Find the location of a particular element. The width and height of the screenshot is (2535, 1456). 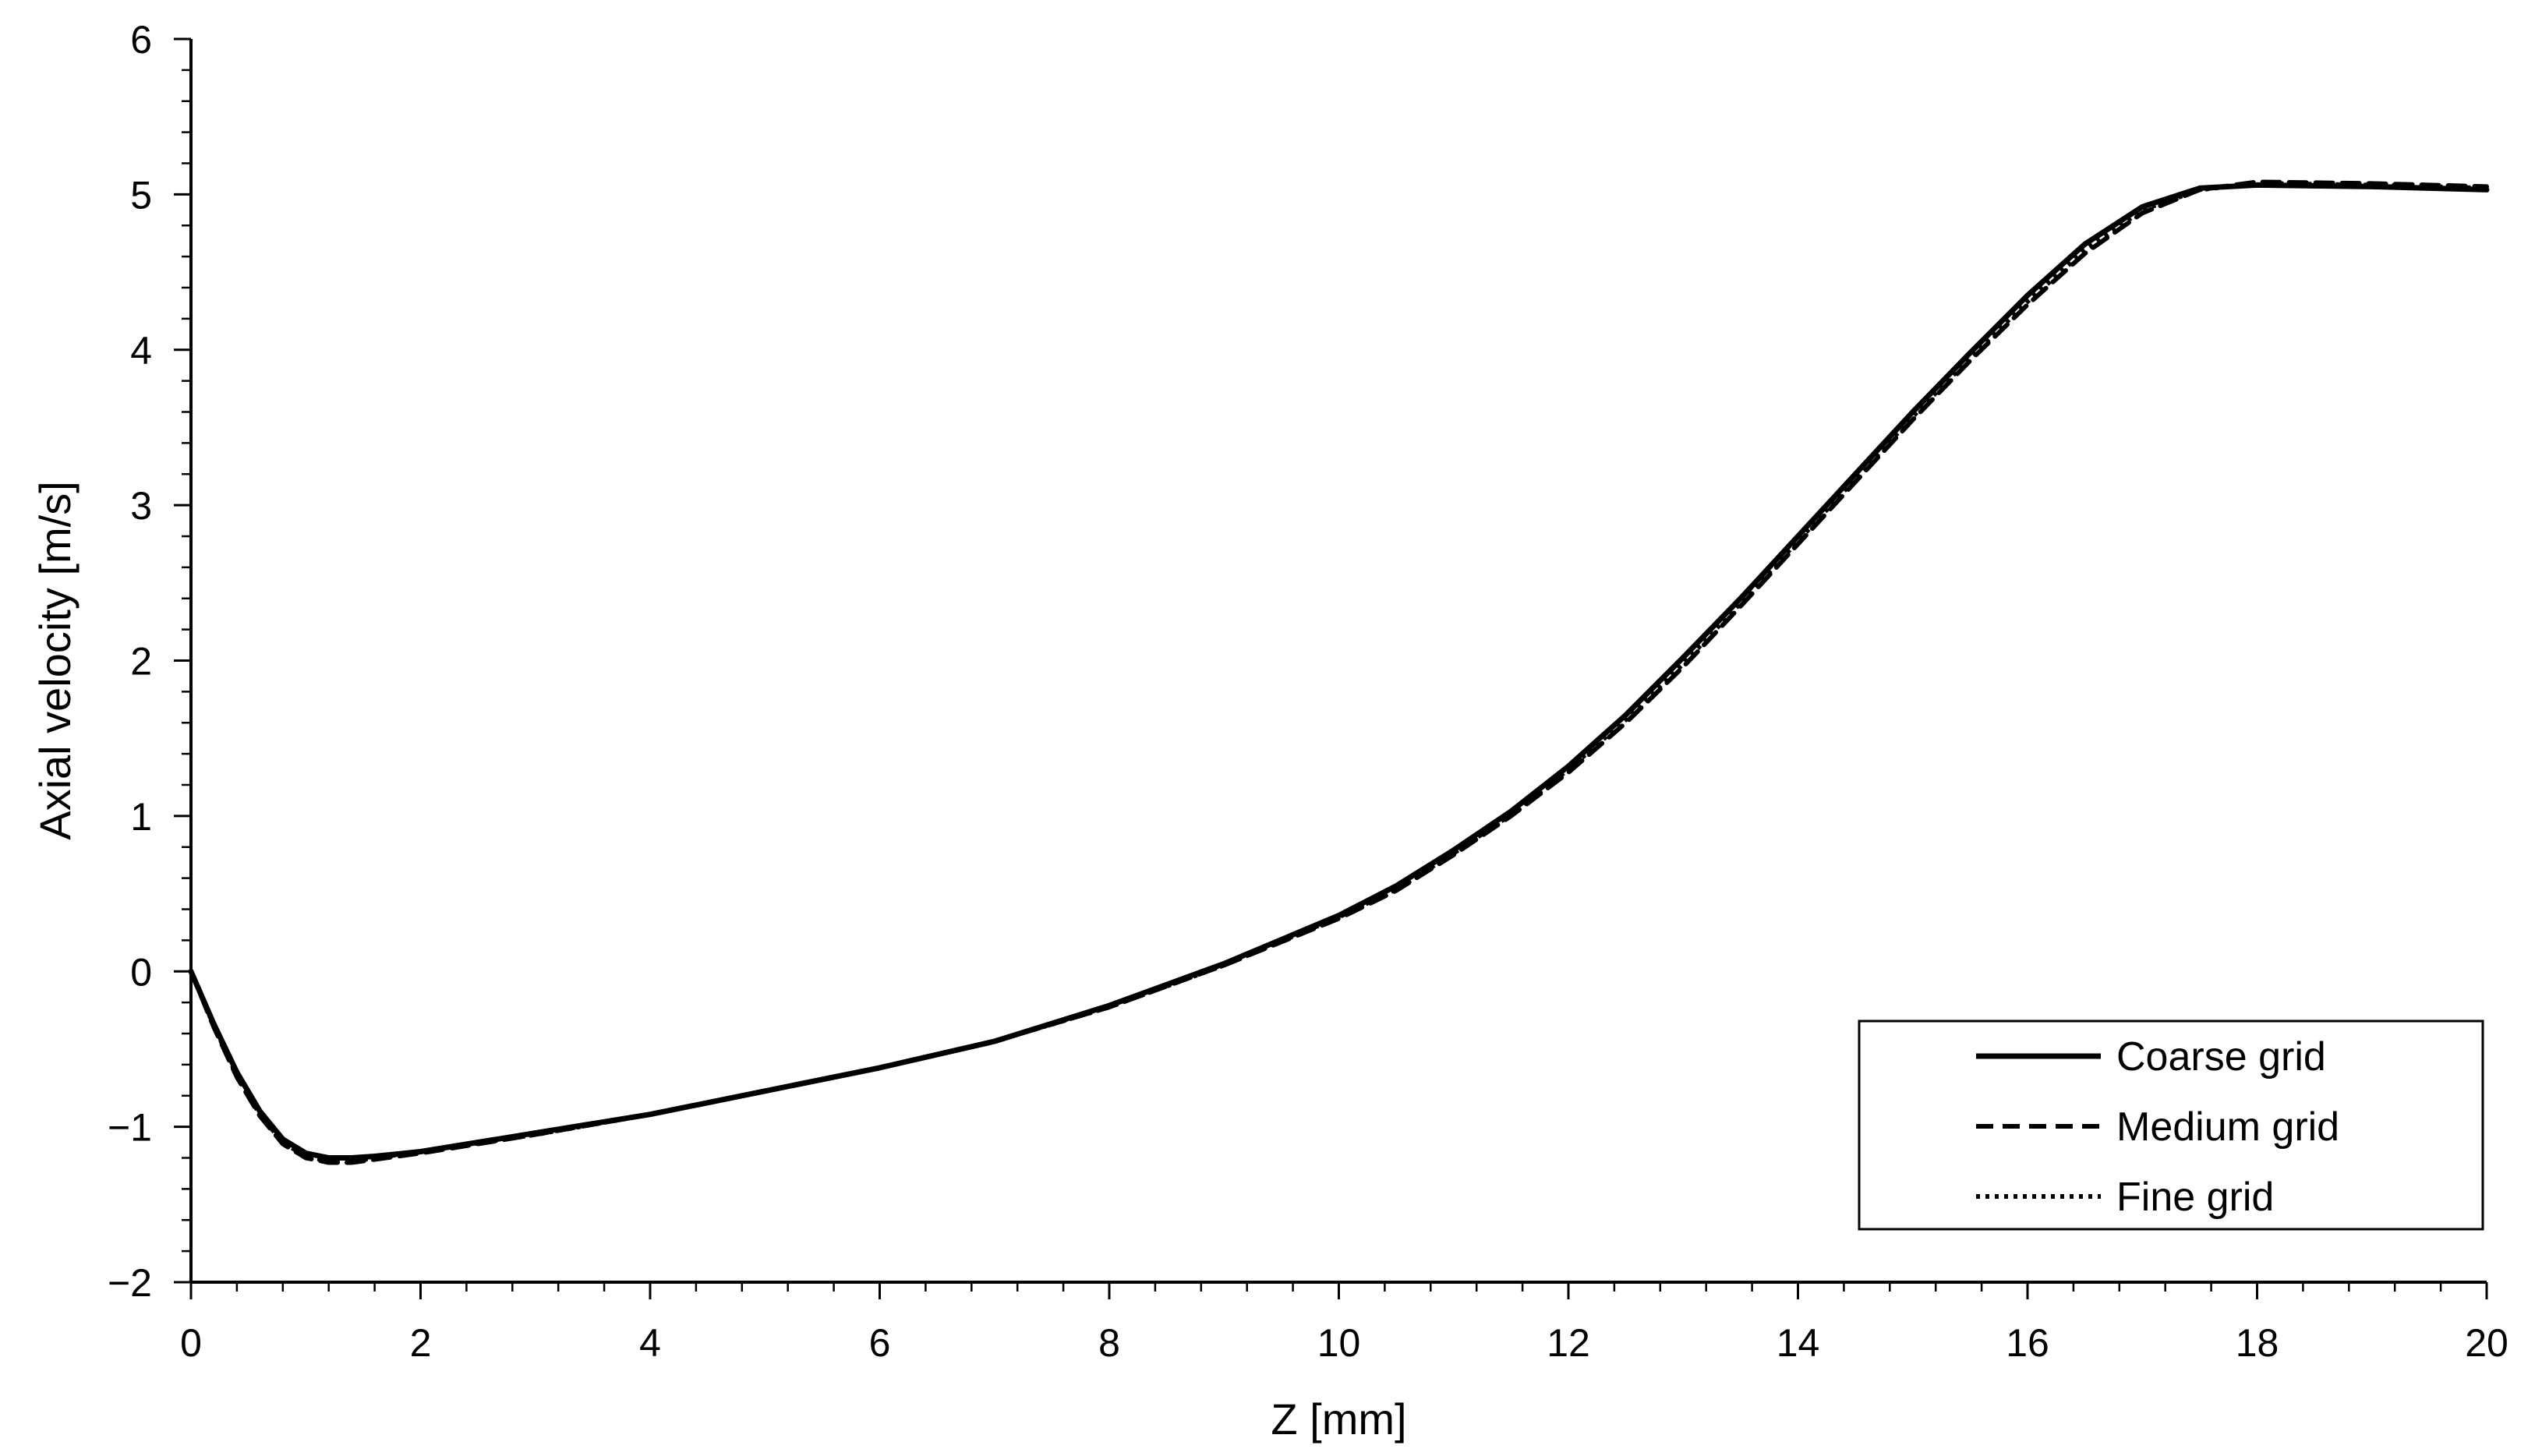

y-tick-label: −2 is located at coordinates (130, 1283).